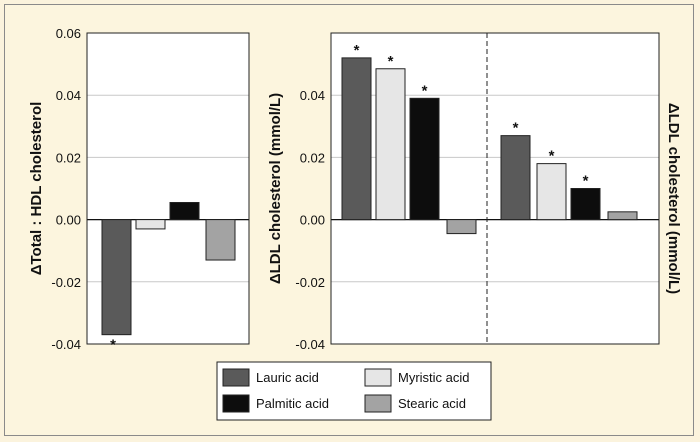 The width and height of the screenshot is (700, 442). I want to click on y-tick-label-ldl: 0.04, so click(312, 95).